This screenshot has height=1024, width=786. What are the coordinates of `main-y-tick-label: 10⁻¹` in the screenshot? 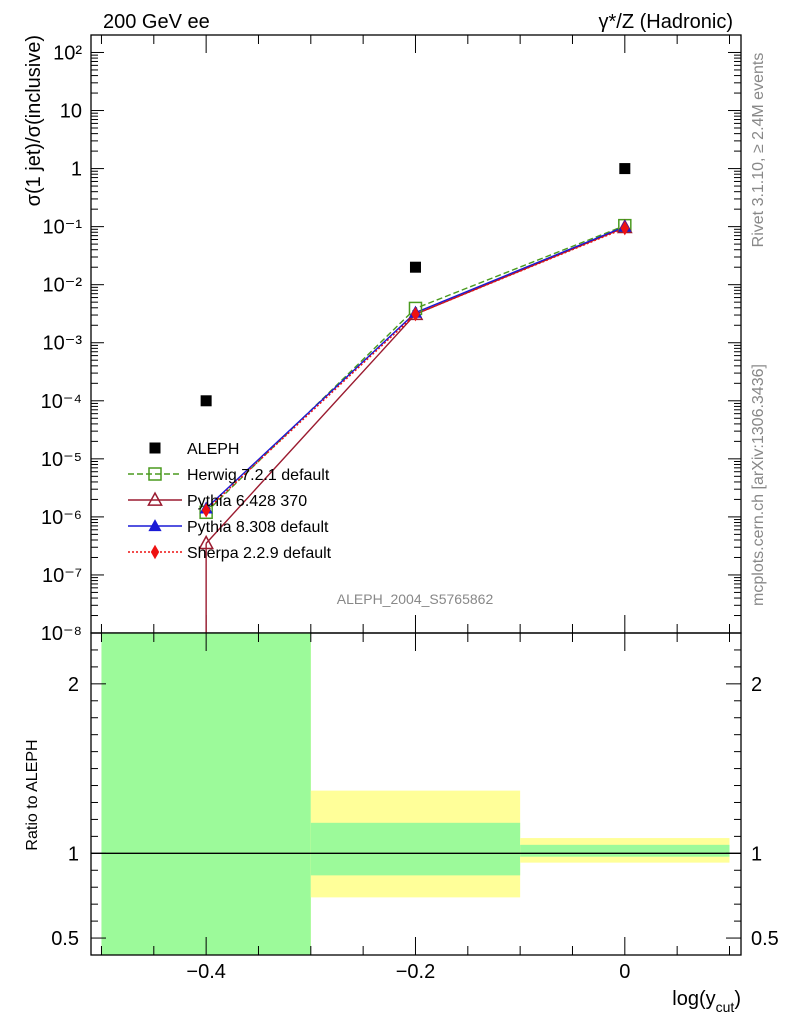 It's located at (63, 228).